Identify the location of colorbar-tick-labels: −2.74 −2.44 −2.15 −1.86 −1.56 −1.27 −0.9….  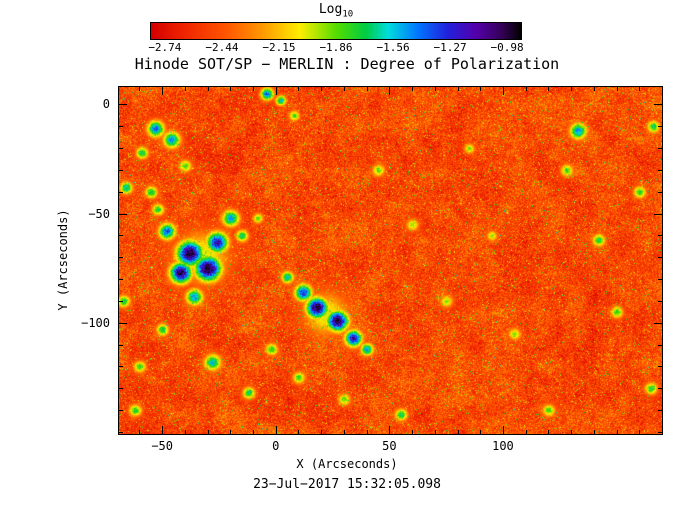
(336, 48).